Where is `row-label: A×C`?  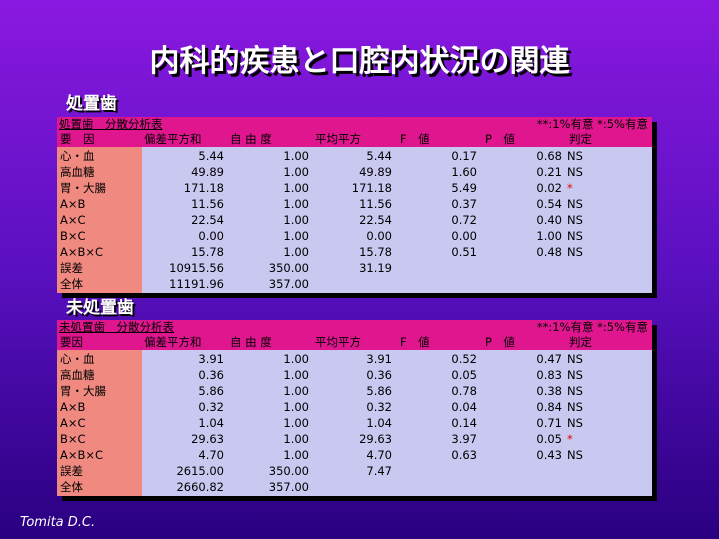
row-label: A×C is located at coordinates (73, 423).